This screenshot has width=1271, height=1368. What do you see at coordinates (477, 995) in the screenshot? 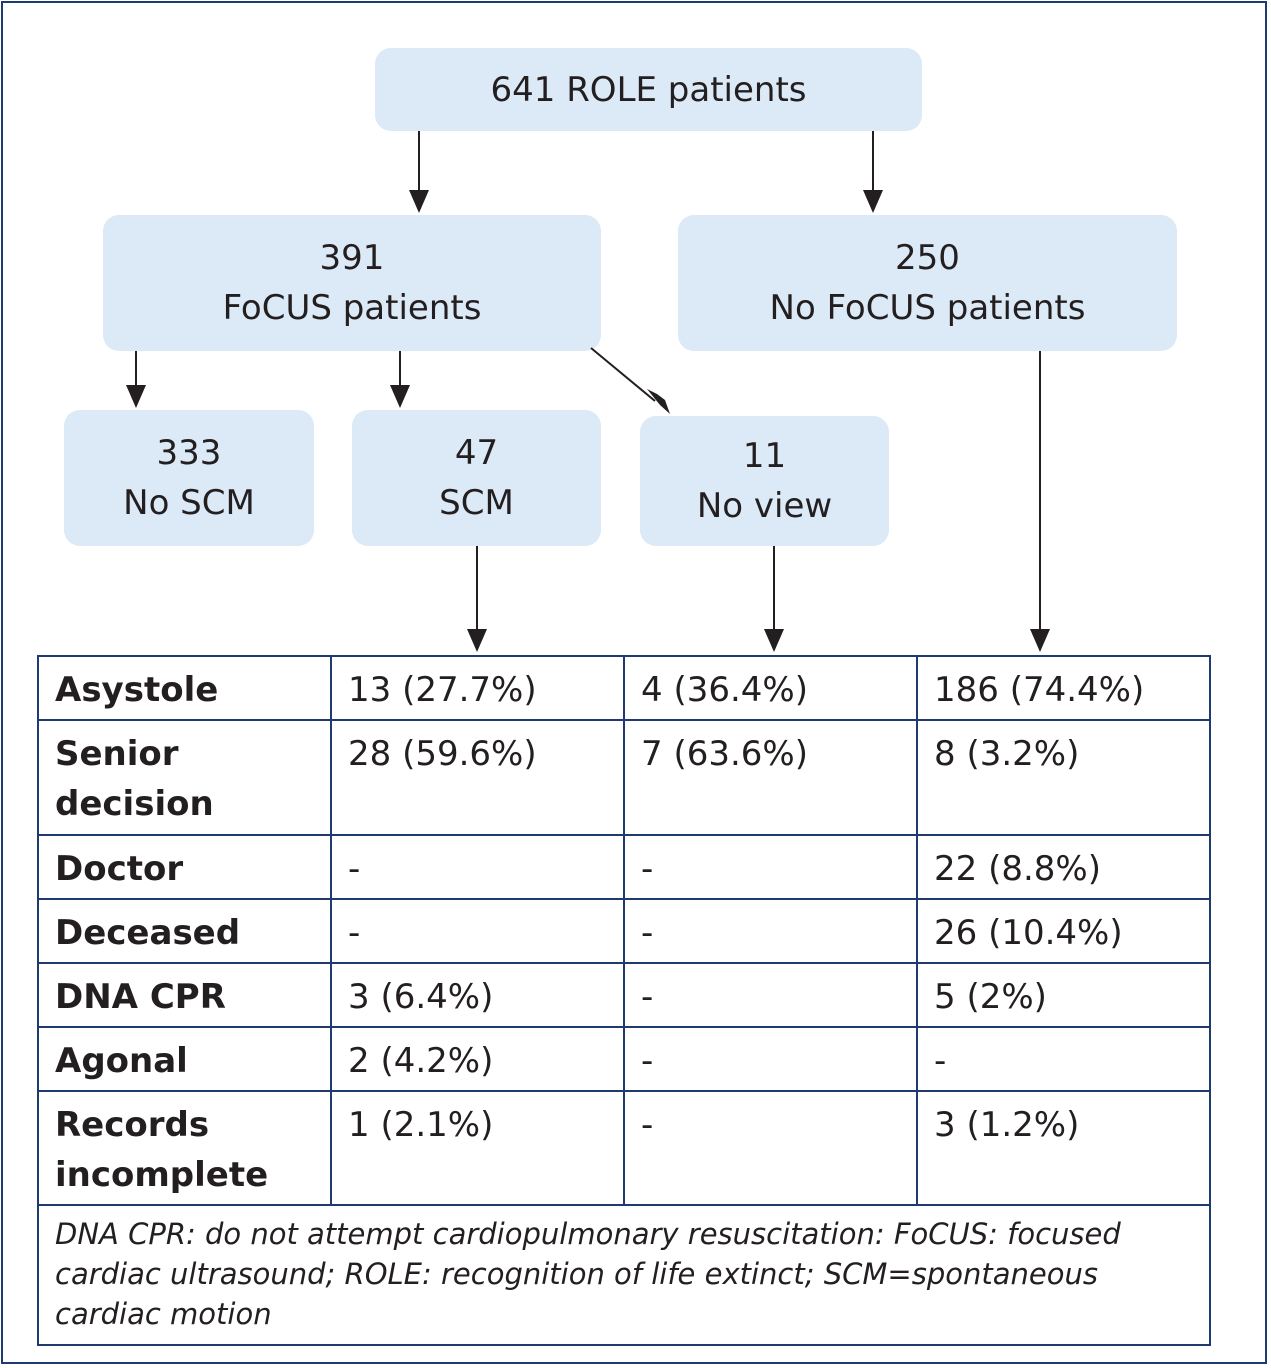
I see `cell-scm: 3 (6.4%)` at bounding box center [477, 995].